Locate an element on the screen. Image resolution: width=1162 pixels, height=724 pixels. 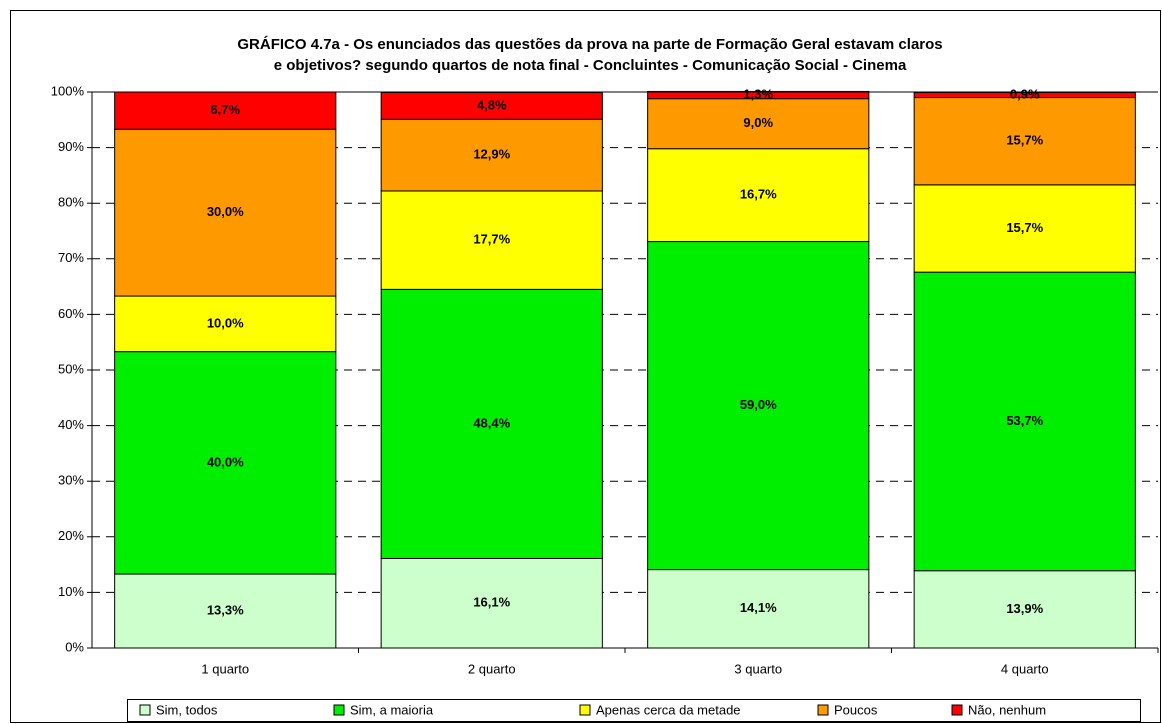
data-label: 14,1% is located at coordinates (758, 607).